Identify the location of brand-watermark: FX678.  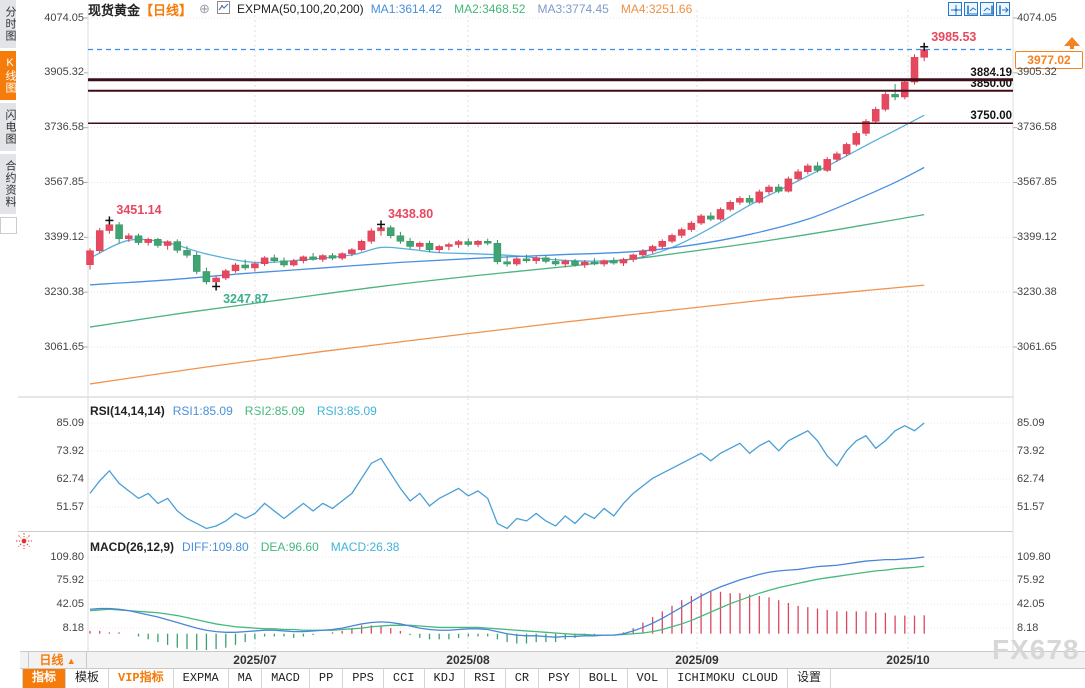
(1036, 649).